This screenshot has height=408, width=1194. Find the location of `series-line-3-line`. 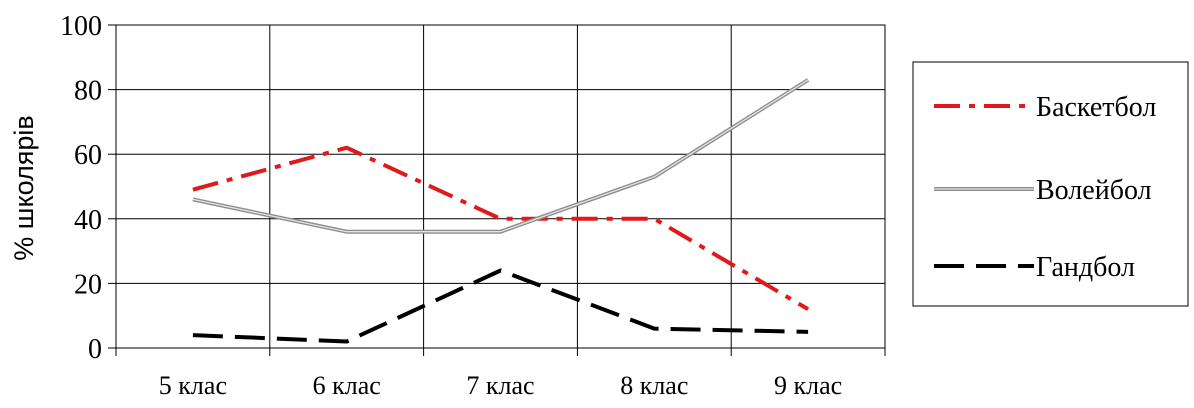

series-line-3-line is located at coordinates (500, 306).